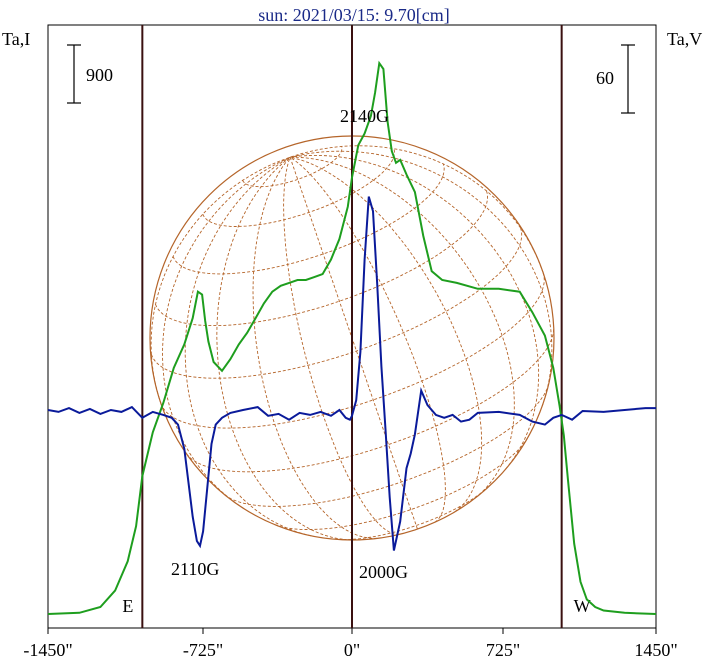 The height and width of the screenshot is (662, 708). Describe the element at coordinates (99, 75) in the screenshot. I see `scale-left-label: 900` at that location.